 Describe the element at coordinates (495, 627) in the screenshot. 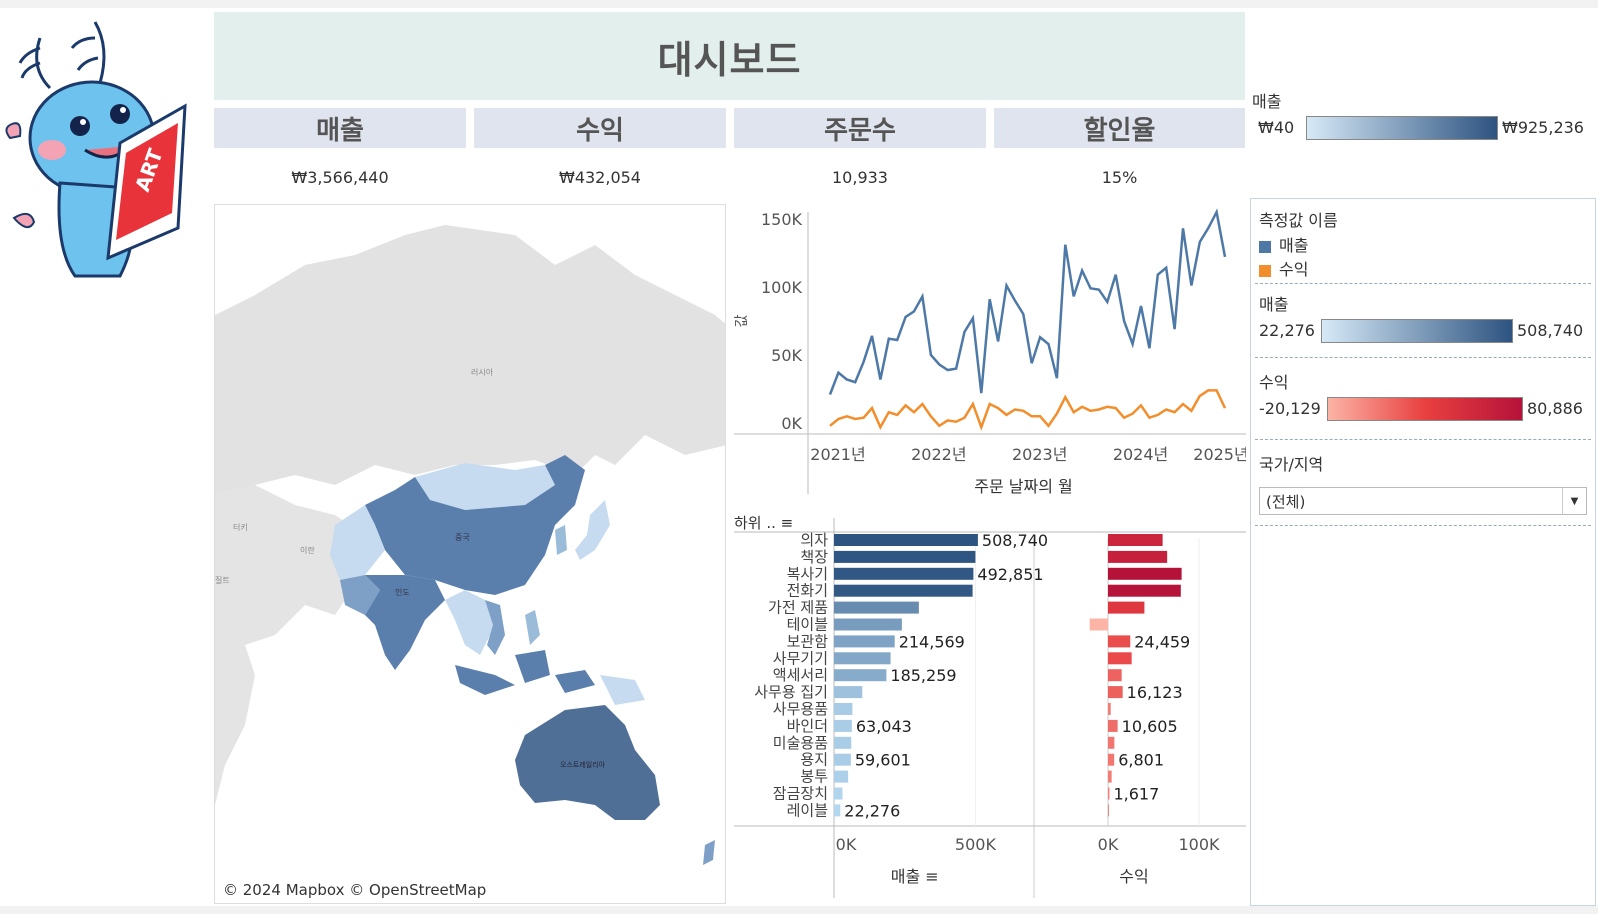

I see `vietnam-region` at that location.